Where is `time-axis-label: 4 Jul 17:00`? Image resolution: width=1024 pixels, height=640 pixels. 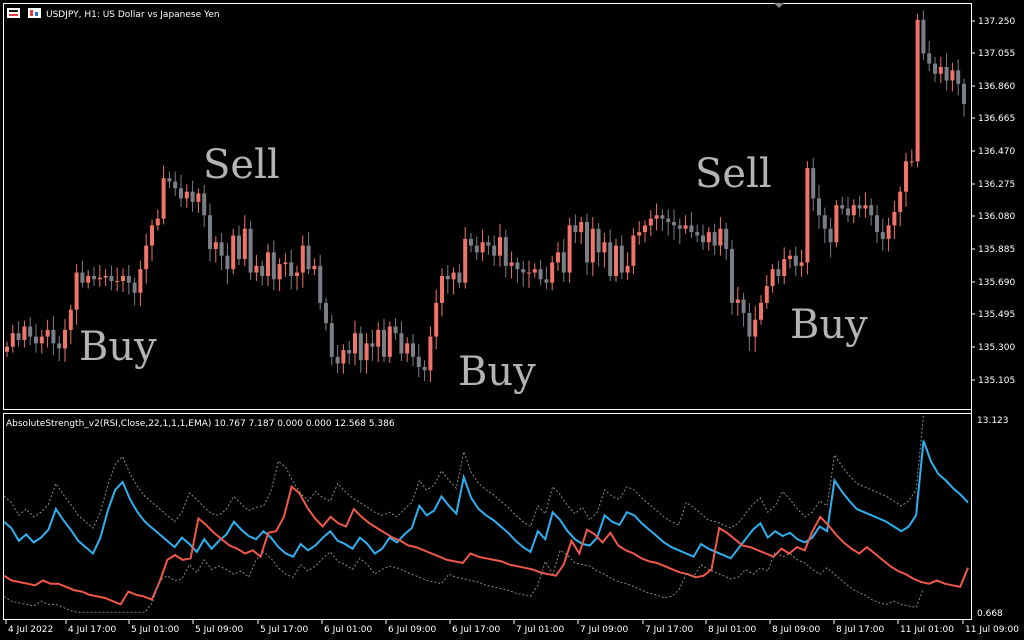 time-axis-label: 4 Jul 17:00 is located at coordinates (92, 630).